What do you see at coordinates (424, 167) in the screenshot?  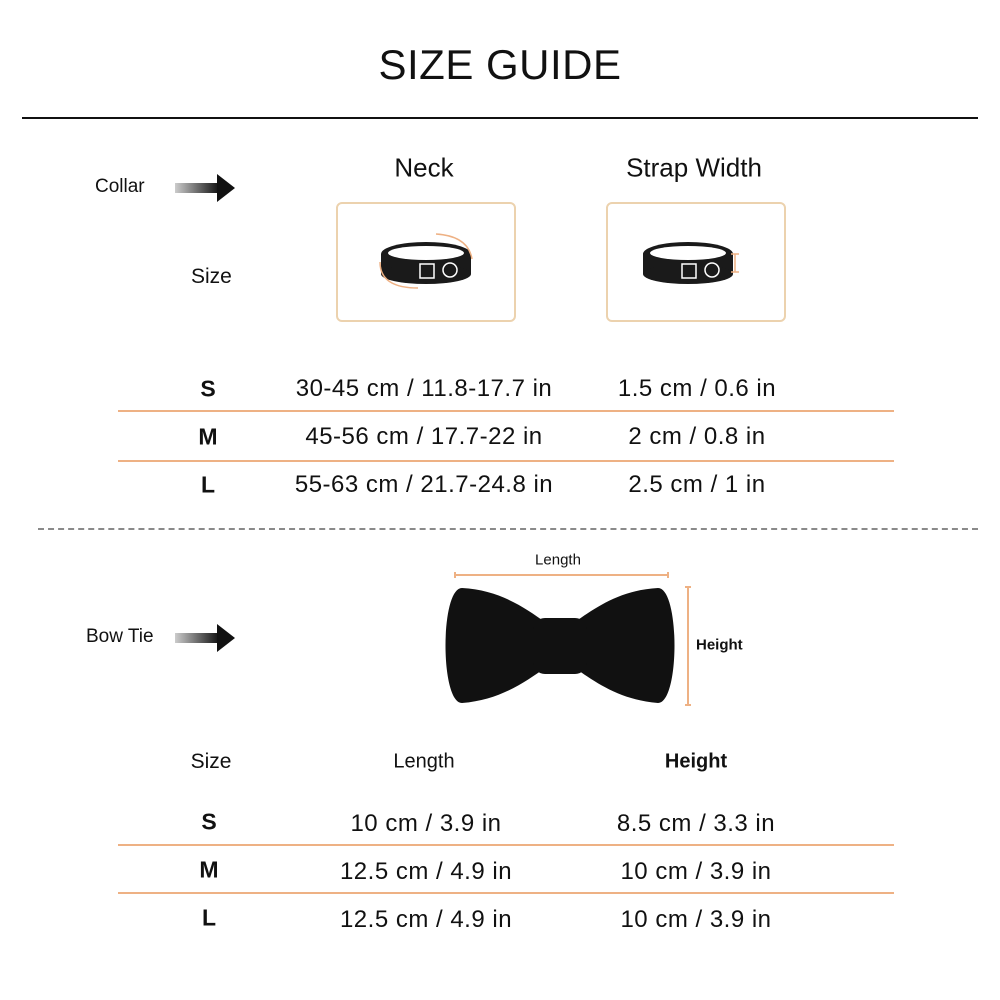 I see `neck-header: Neck` at bounding box center [424, 167].